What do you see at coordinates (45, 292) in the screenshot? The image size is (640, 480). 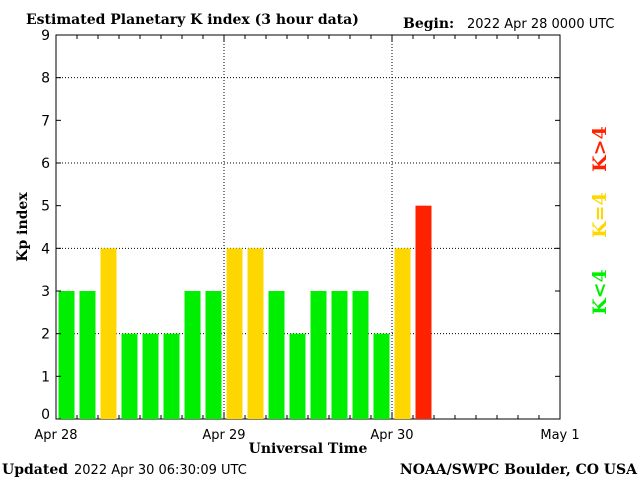 I see `y-tick-label: 3` at bounding box center [45, 292].